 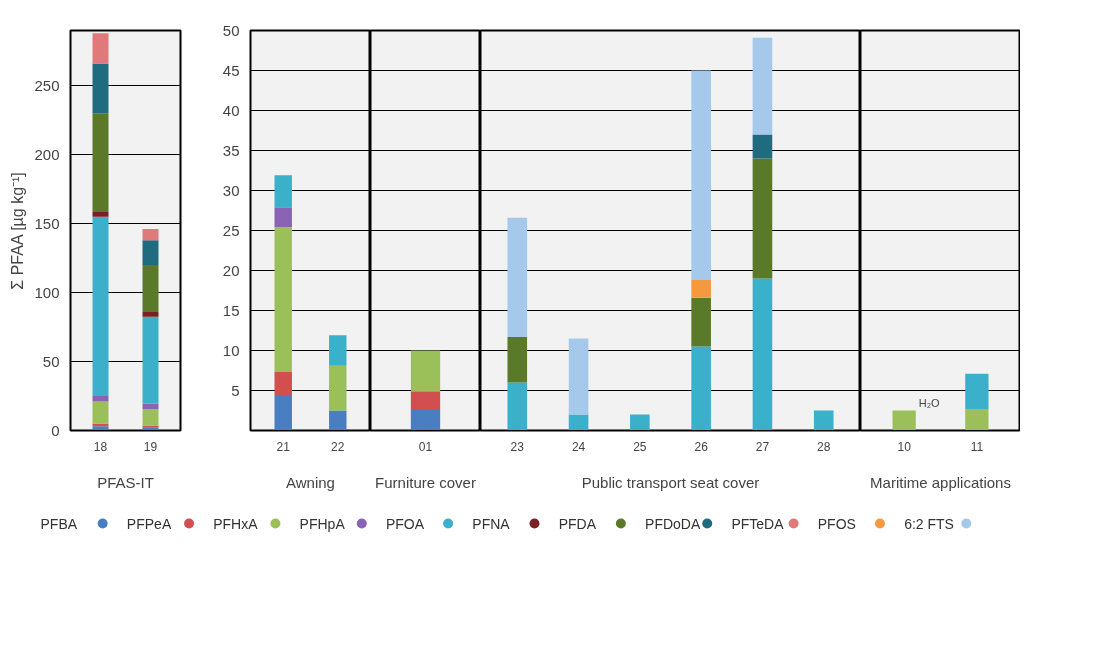 What do you see at coordinates (425, 482) in the screenshot?
I see `x-axis-title: Furniture cover` at bounding box center [425, 482].